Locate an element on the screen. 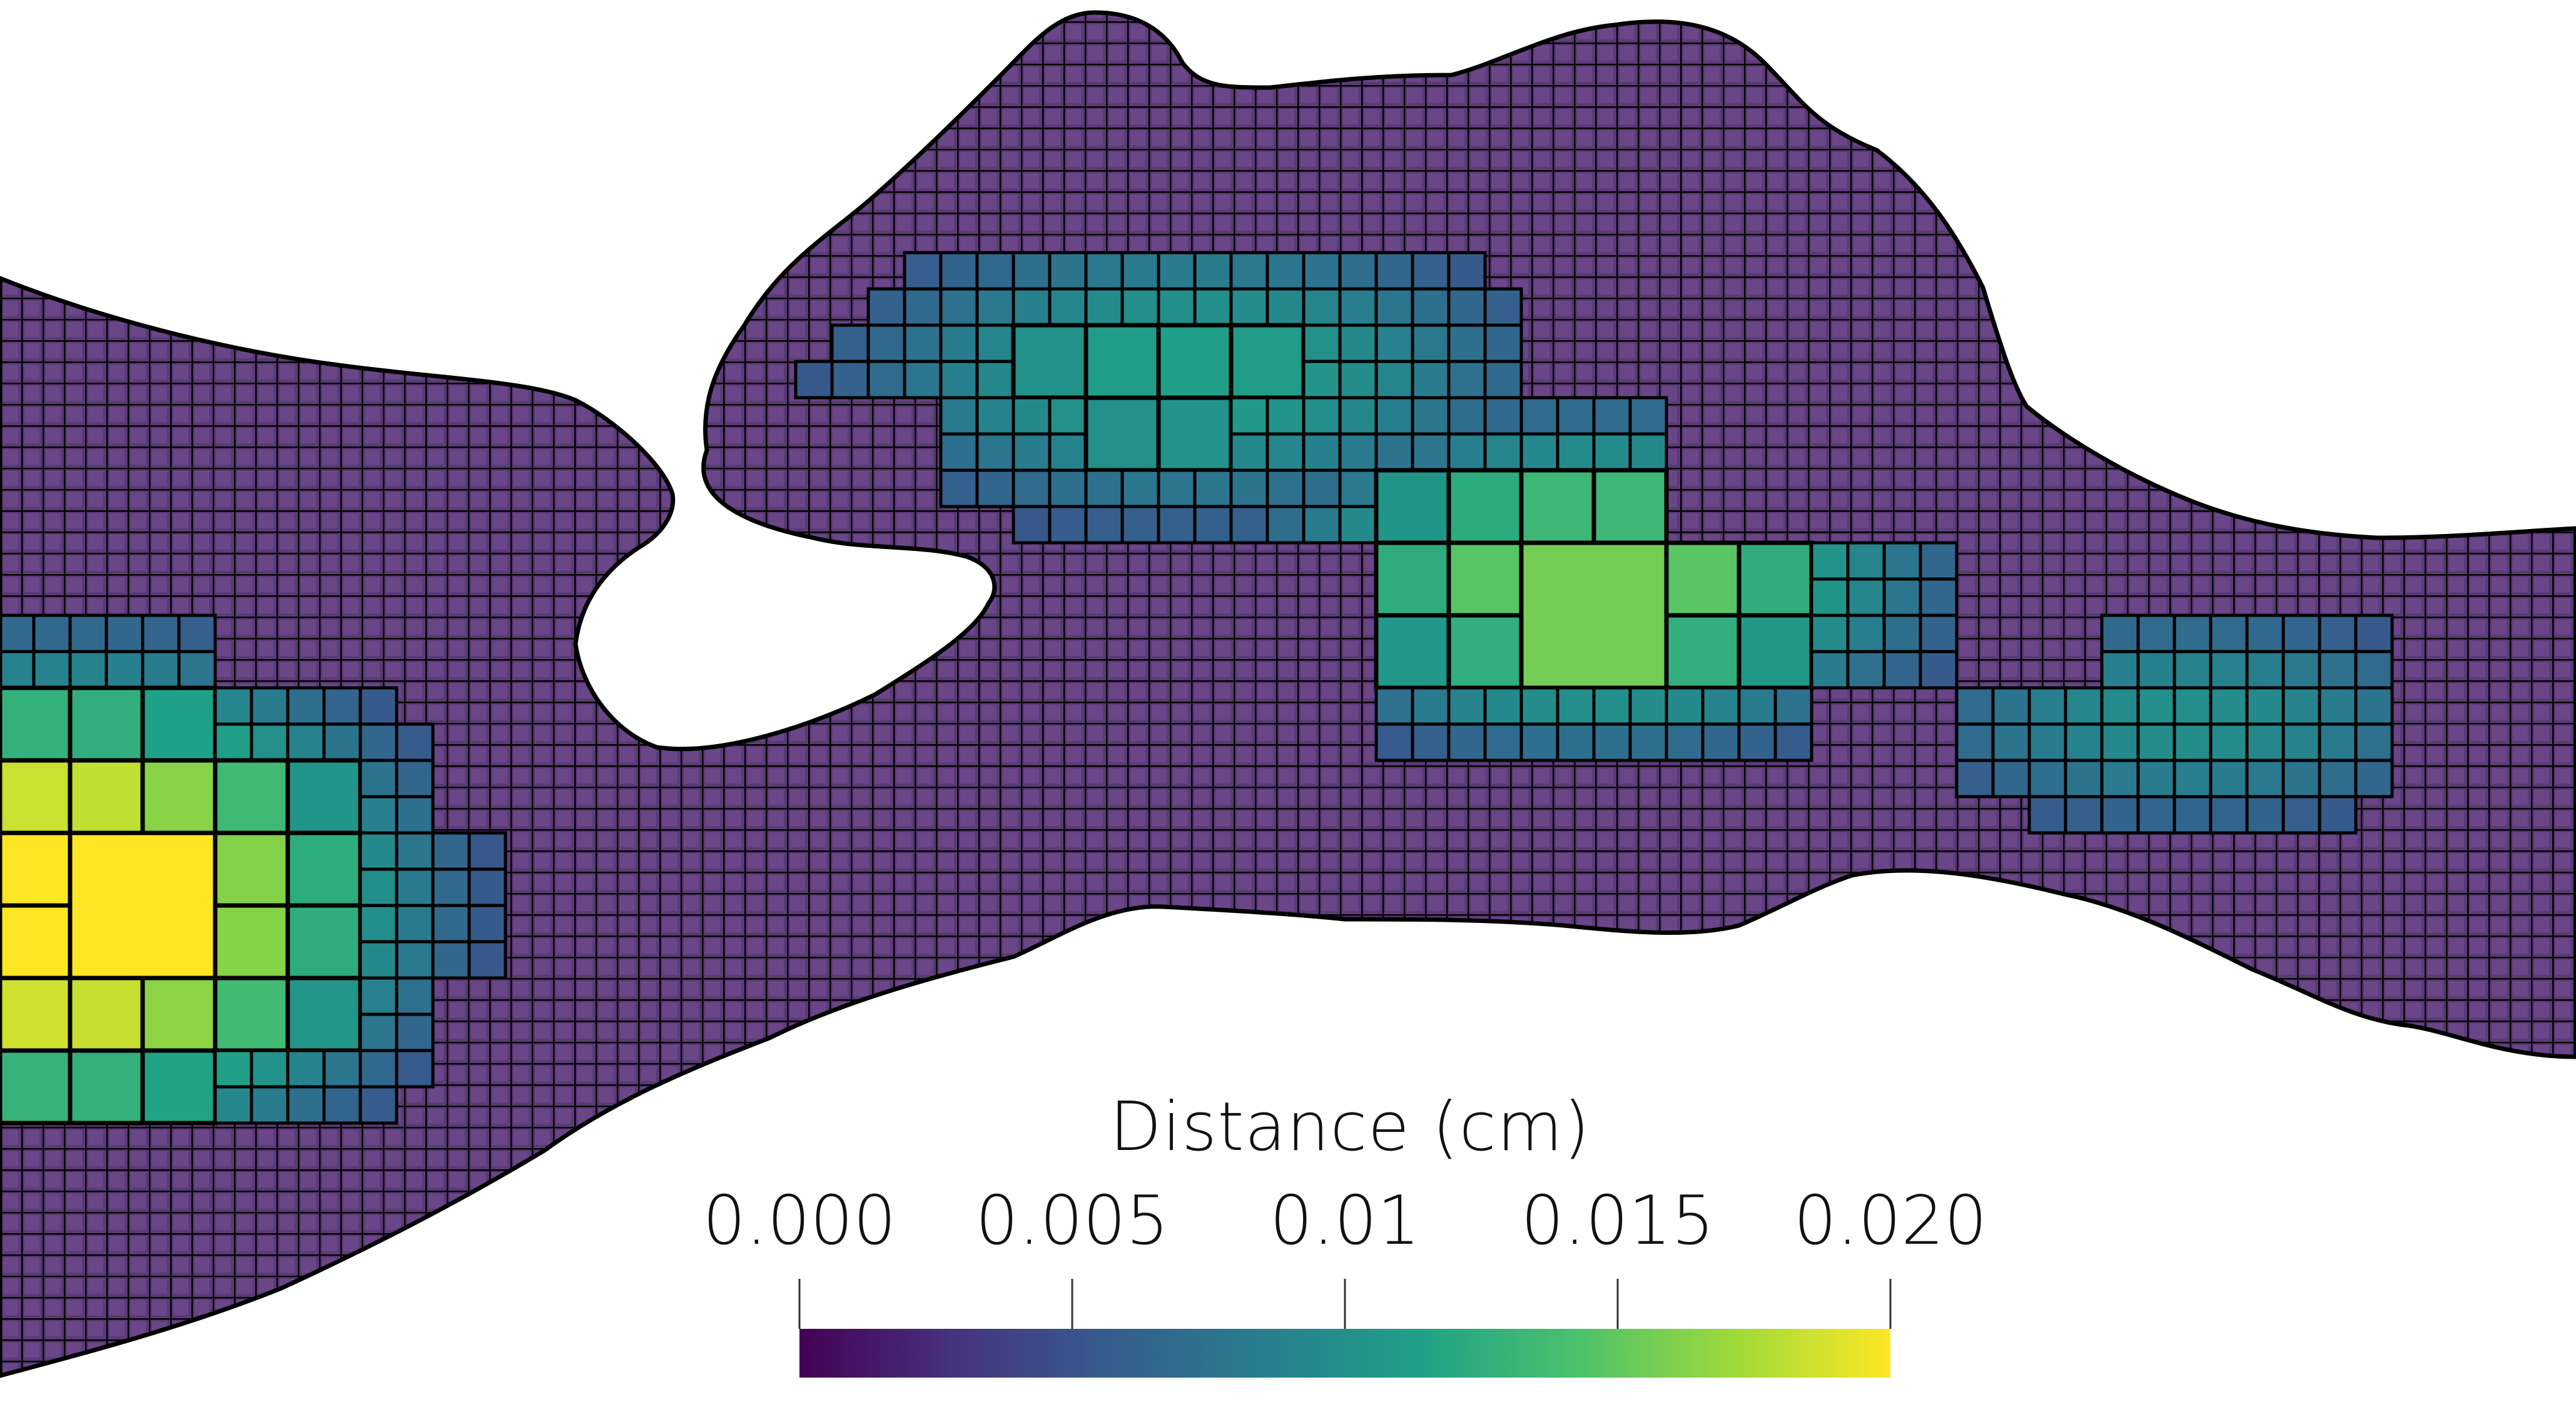  colorbar-title: Distance (cm) is located at coordinates (1350, 1127).